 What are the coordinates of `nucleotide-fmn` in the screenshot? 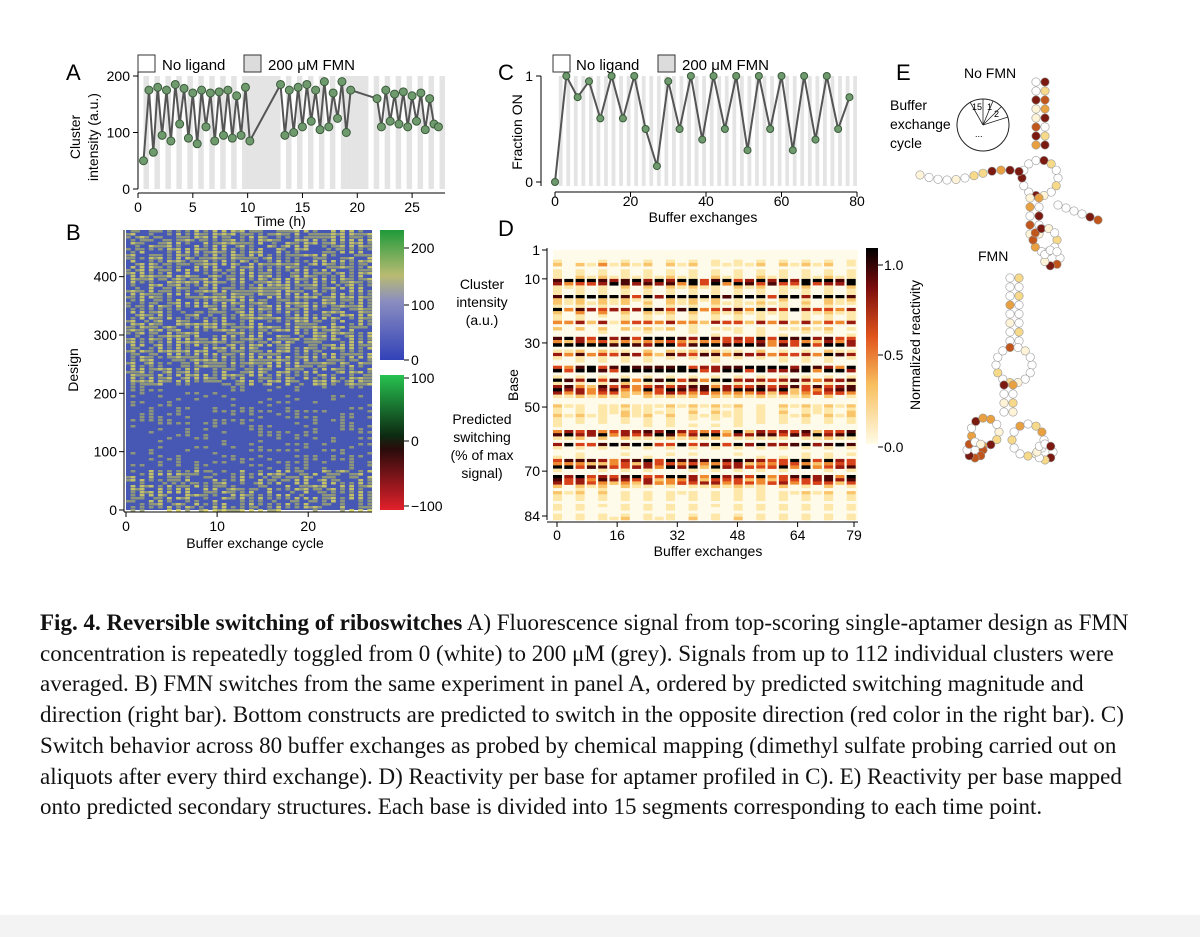 It's located at (1030, 357).